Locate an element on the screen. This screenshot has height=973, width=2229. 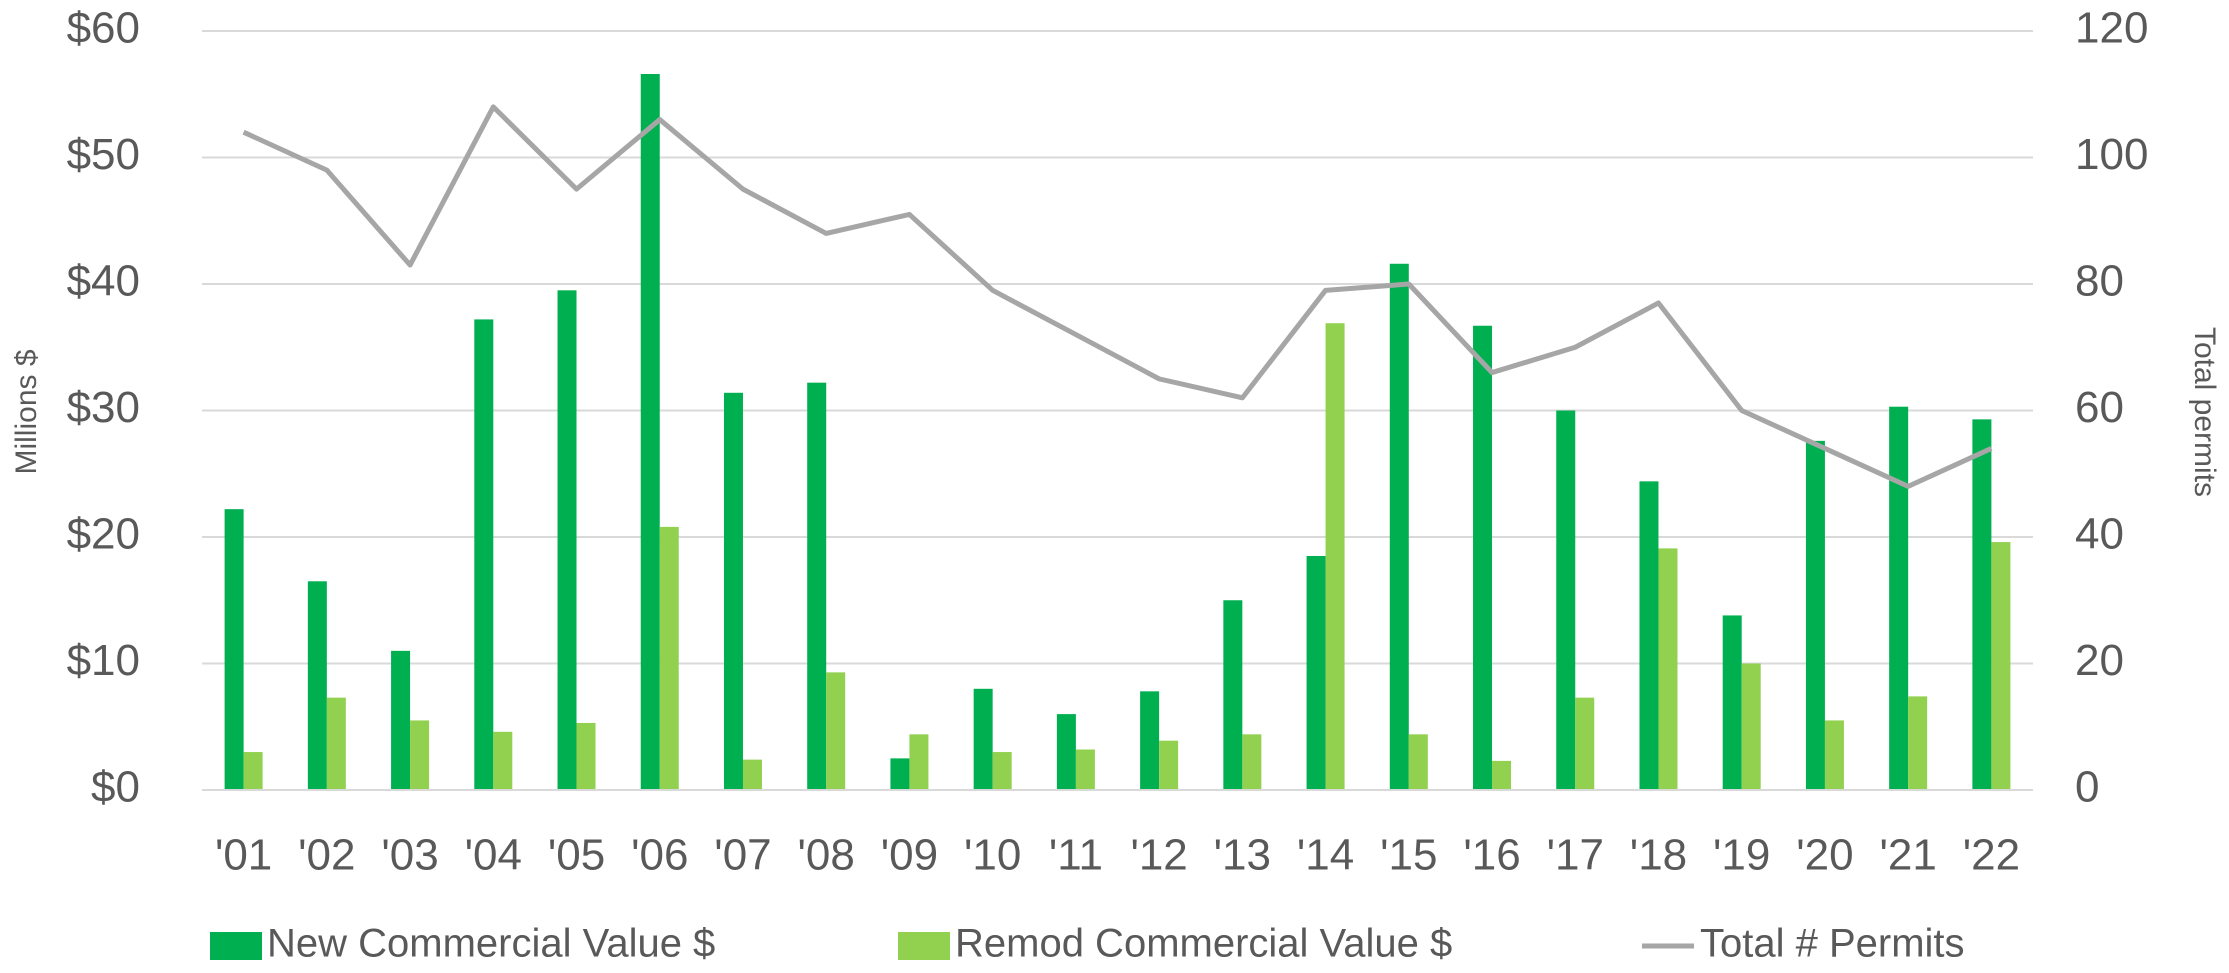
y2-tick-label: 0 is located at coordinates (2087, 787).